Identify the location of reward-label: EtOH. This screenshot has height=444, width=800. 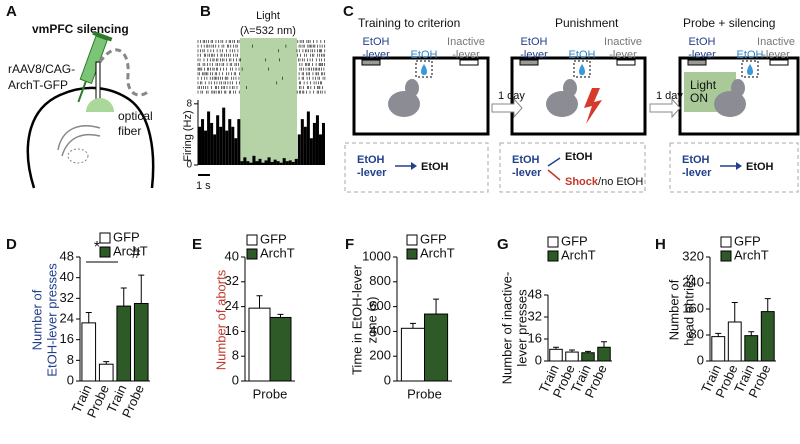
(424, 55).